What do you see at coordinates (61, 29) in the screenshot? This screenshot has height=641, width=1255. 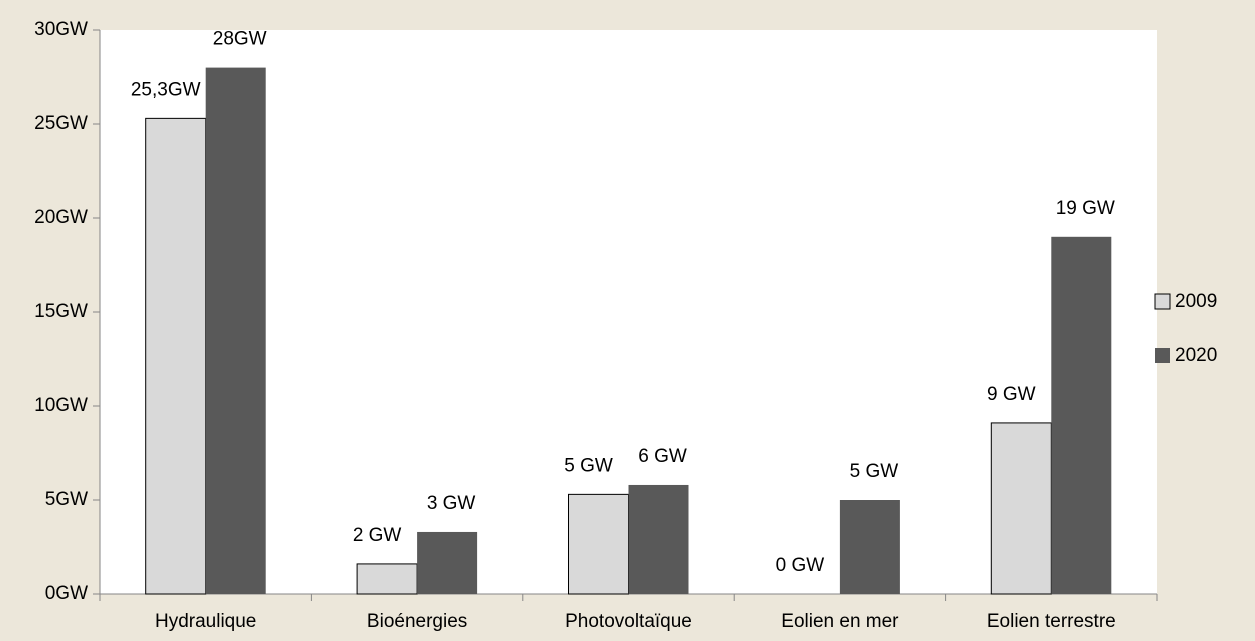 I see `y-tick-label: 30GW` at bounding box center [61, 29].